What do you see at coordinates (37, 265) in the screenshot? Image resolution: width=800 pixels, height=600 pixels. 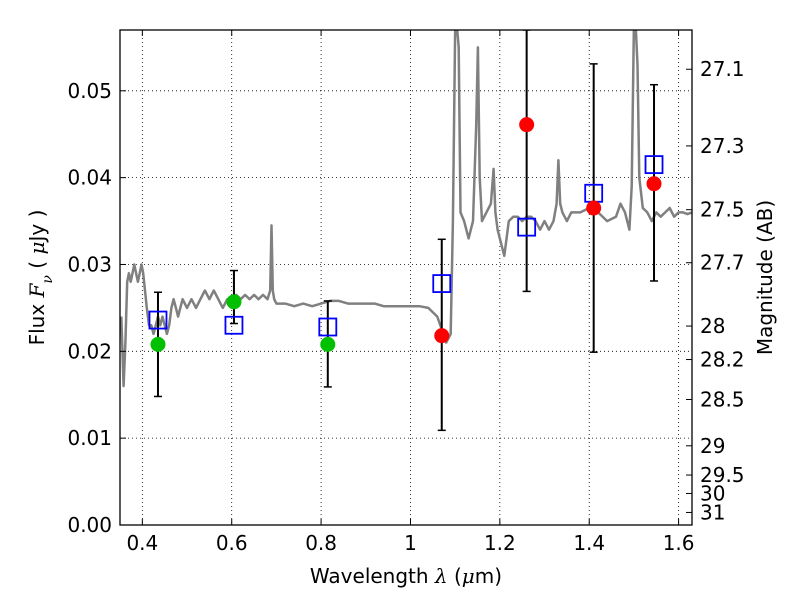 I see `y-axis-label-paren: (` at bounding box center [37, 265].